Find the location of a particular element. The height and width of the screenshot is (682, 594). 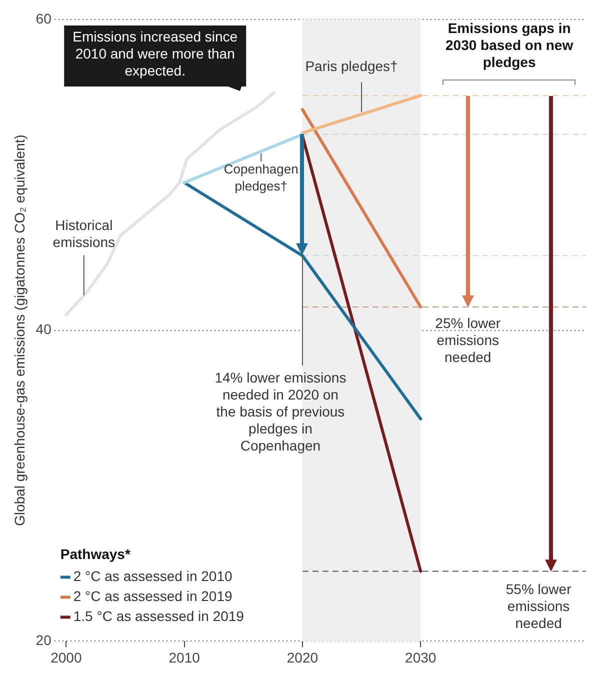

annotation: Copenhagen pledges† is located at coordinates (261, 178).